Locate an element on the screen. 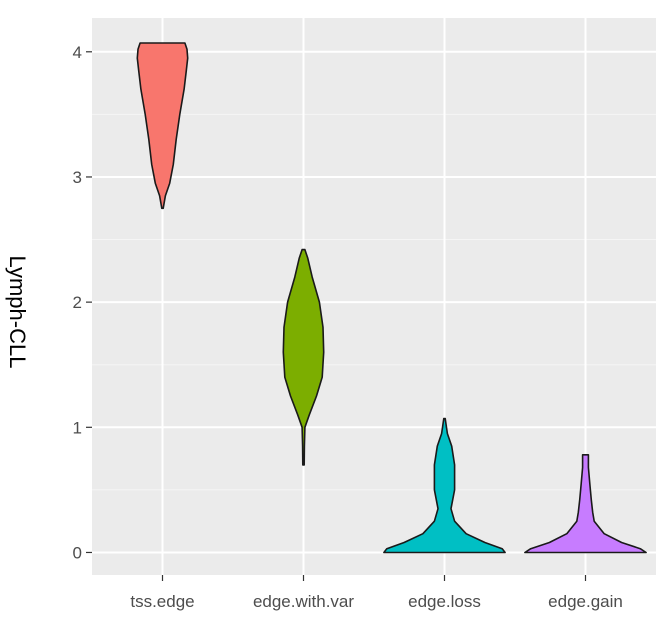 The height and width of the screenshot is (621, 666). x-tick-label: tss.edge is located at coordinates (162, 601).